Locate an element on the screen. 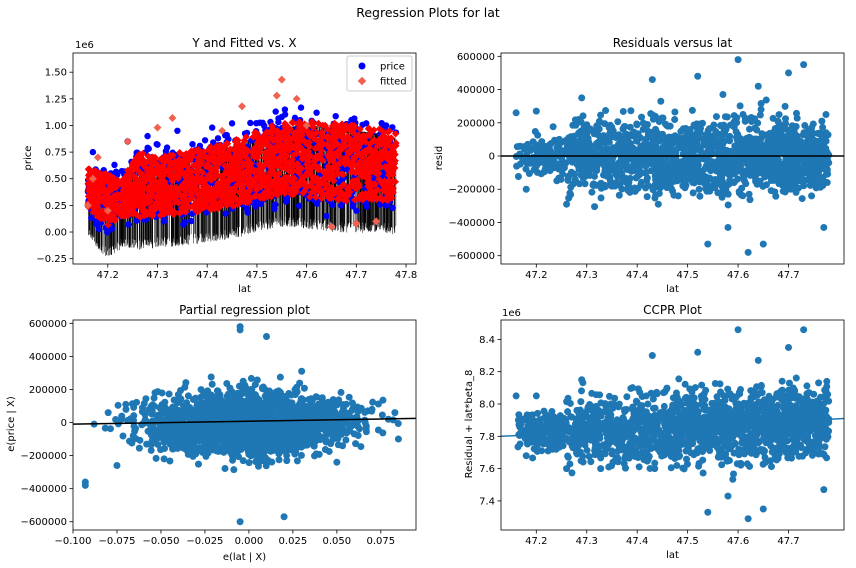 The width and height of the screenshot is (856, 568). y-tick-label: 1.25 is located at coordinates (56, 99).